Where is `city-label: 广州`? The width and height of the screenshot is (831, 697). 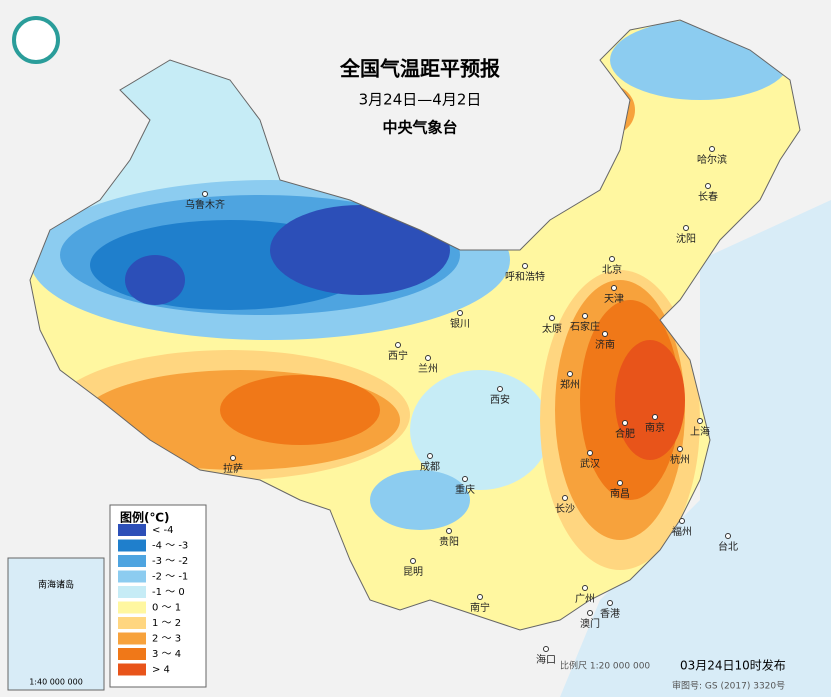
city-label: 广州 is located at coordinates (585, 599).